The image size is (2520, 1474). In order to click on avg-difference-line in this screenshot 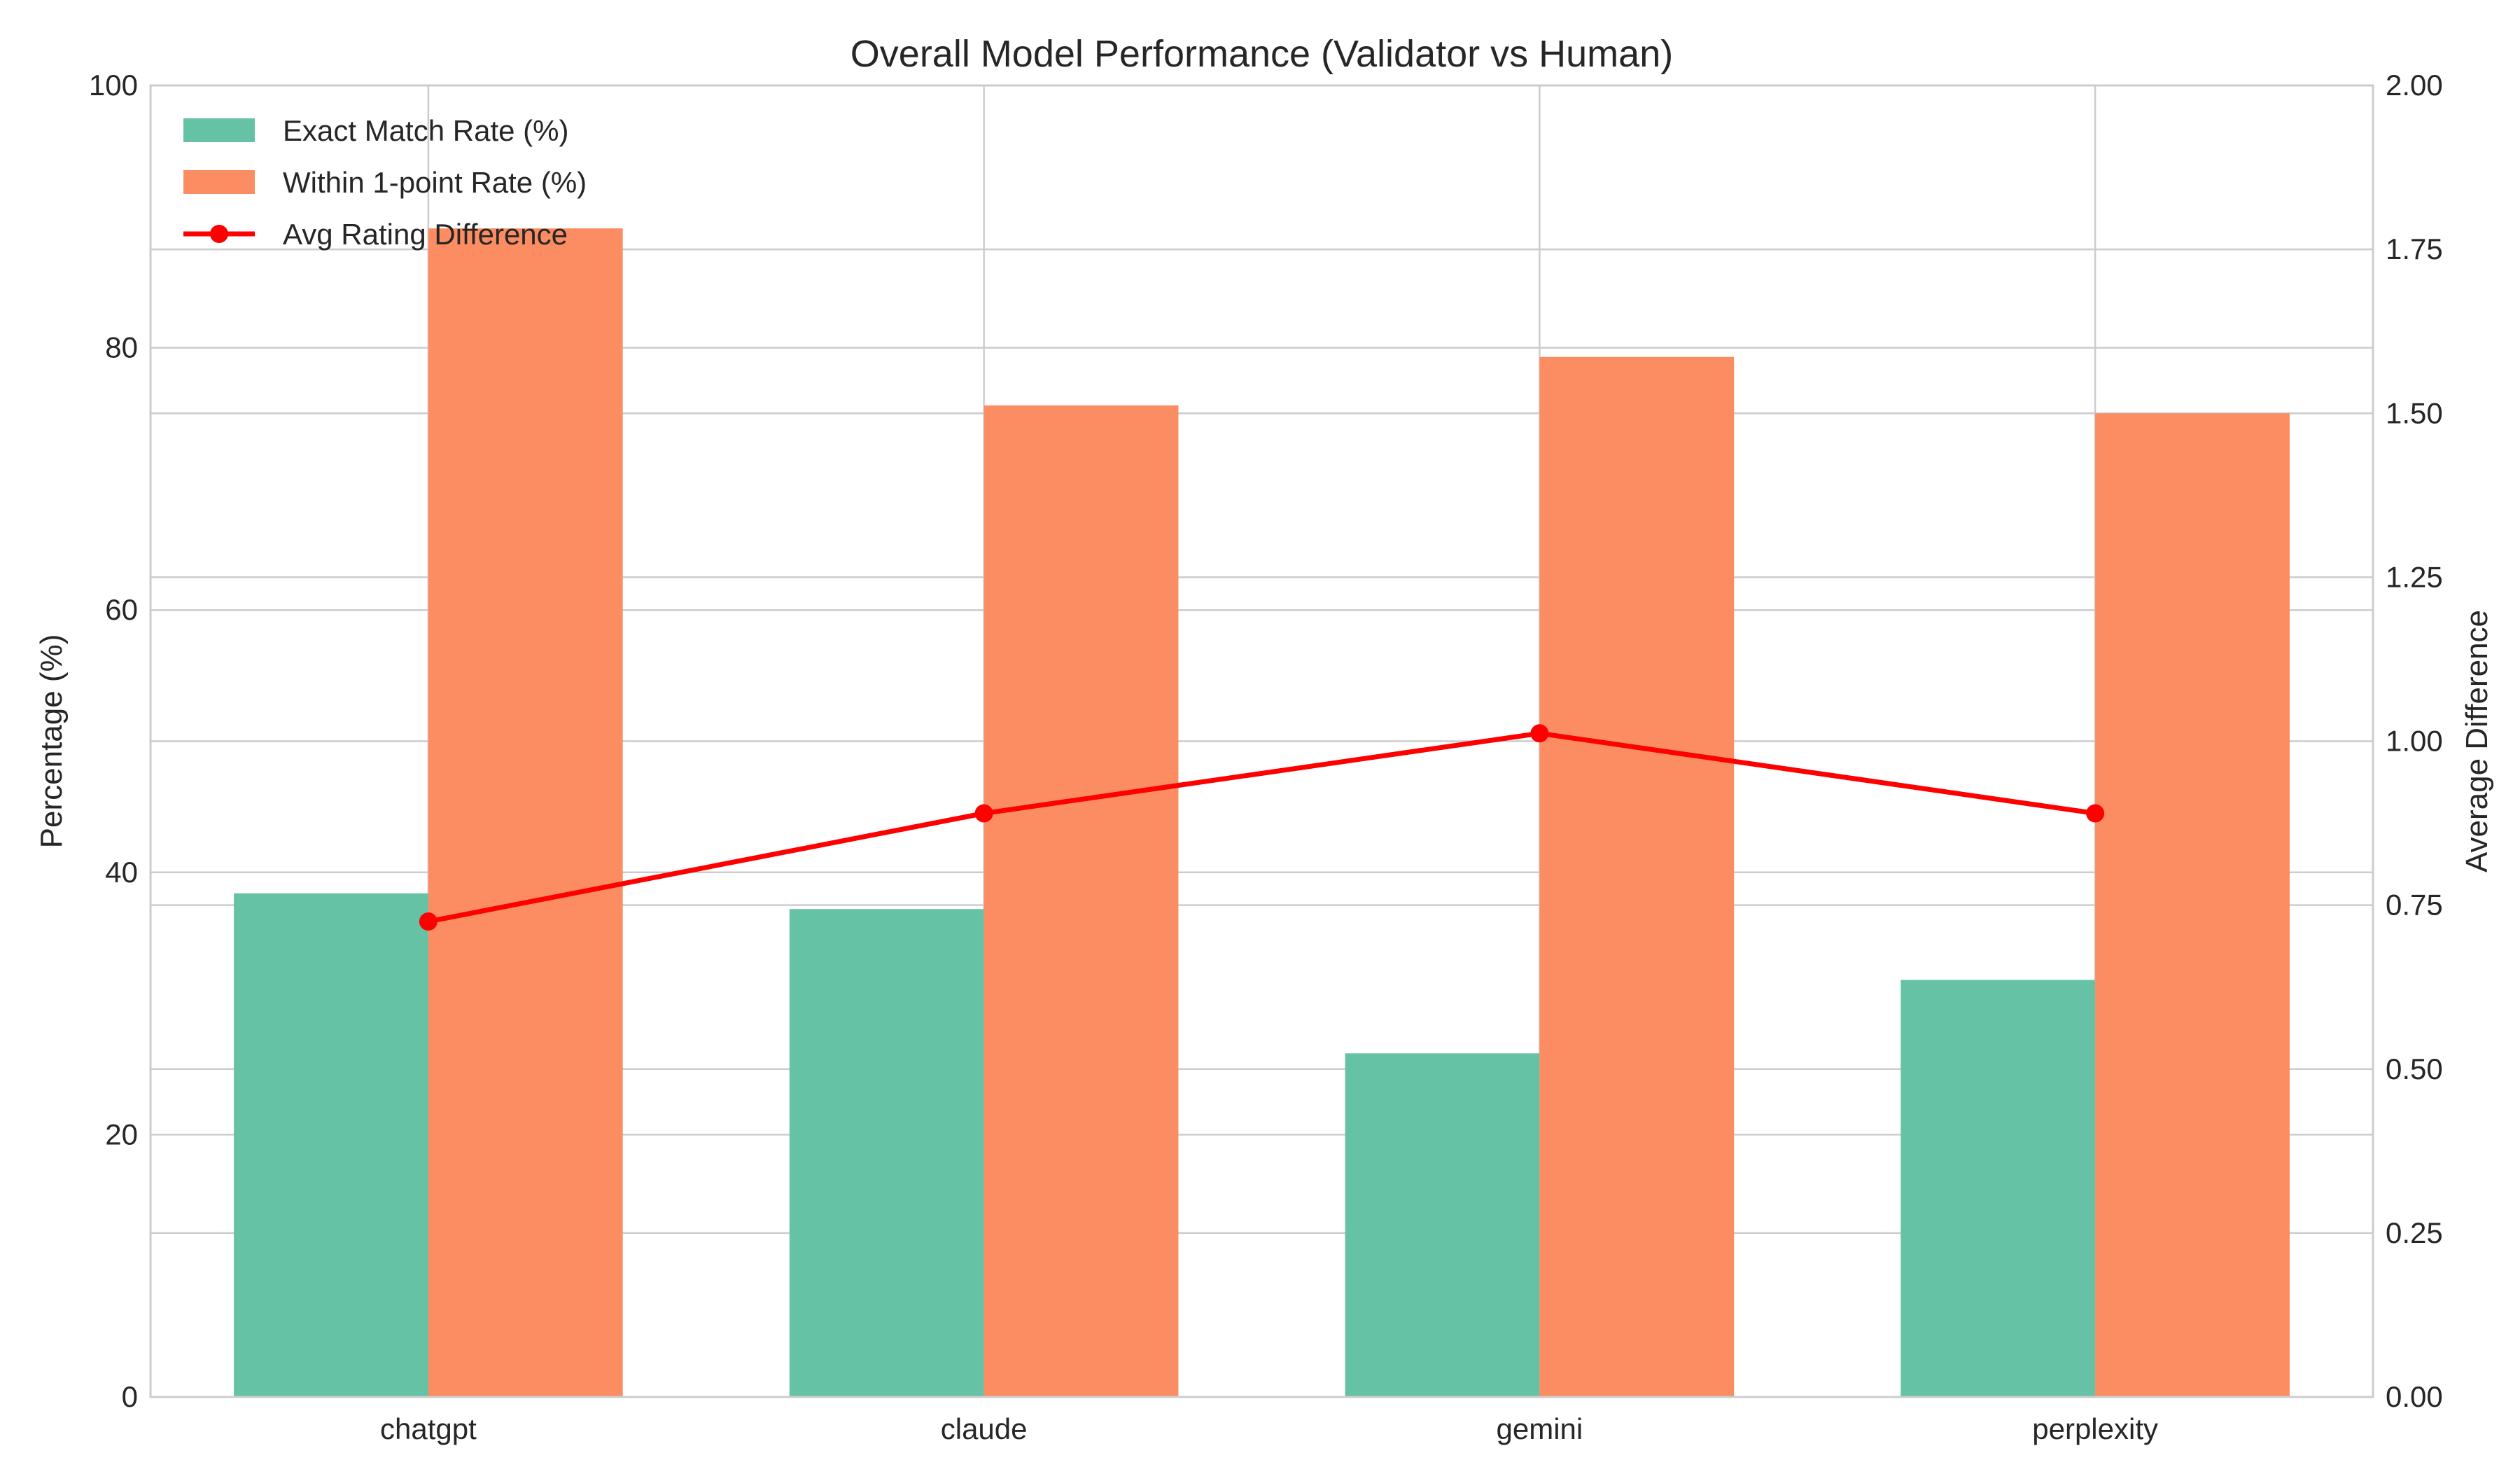, I will do `click(1262, 828)`.